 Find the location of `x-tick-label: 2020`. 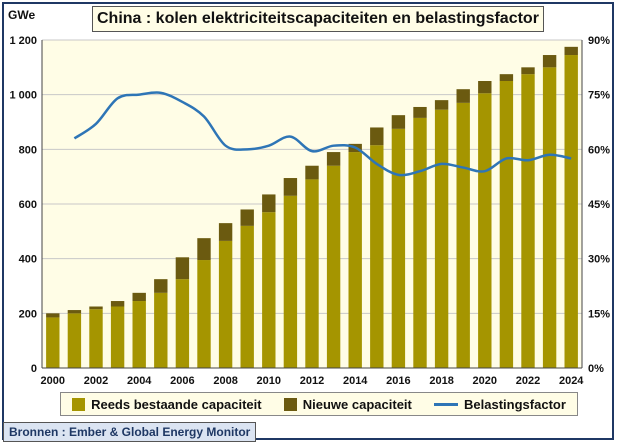

x-tick-label: 2020 is located at coordinates (485, 381).